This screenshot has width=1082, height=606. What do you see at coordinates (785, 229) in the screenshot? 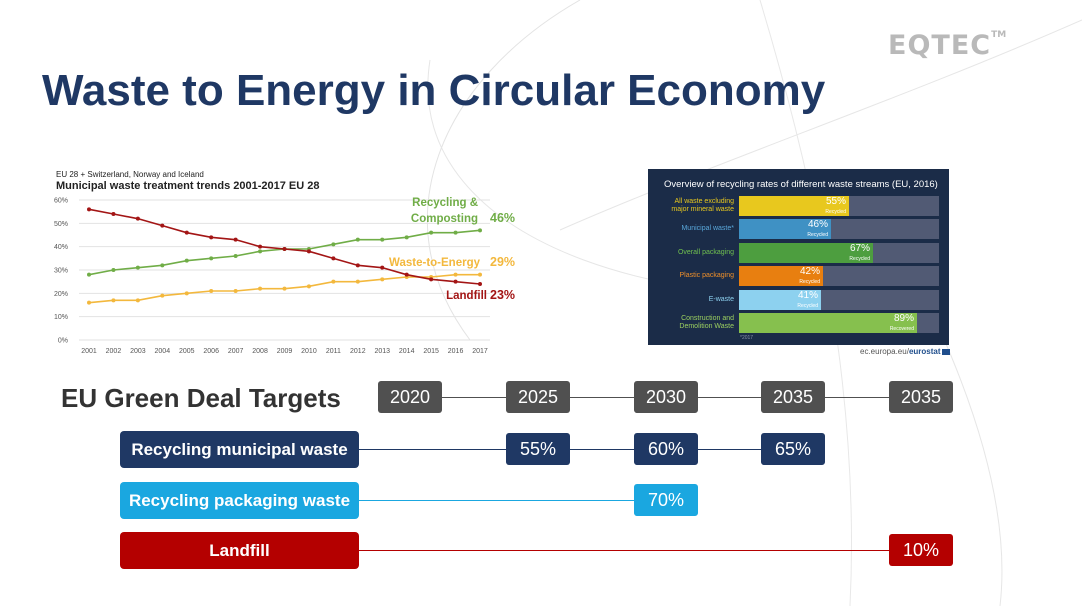
I see `bar-fill: 46% Recycled` at bounding box center [785, 229].